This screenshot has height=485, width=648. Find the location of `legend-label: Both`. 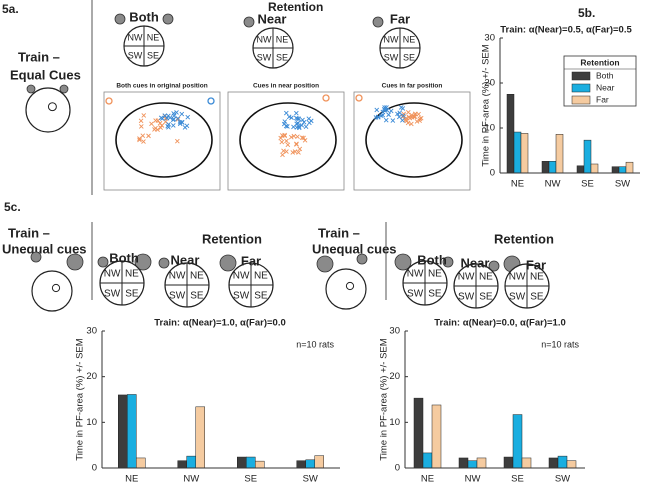

legend-label: Both is located at coordinates (605, 75).